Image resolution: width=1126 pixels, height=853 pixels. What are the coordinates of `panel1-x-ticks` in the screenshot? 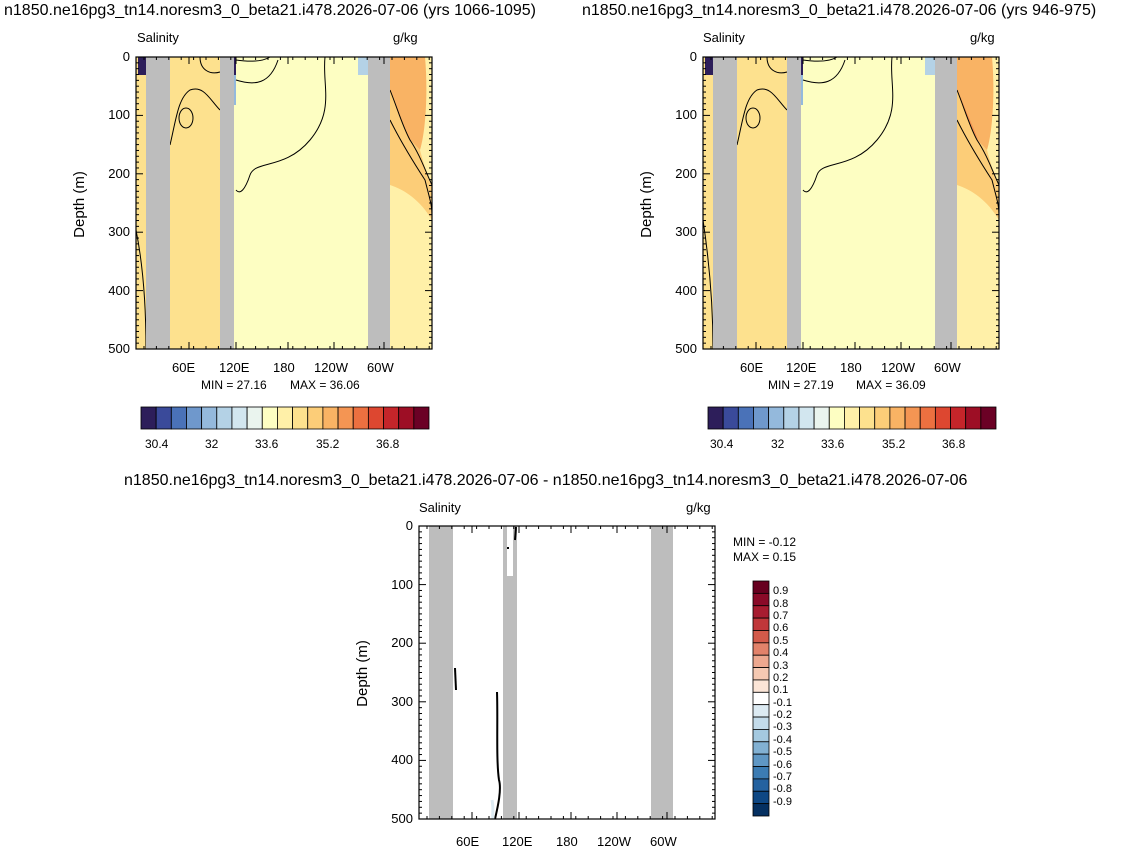 It's located at (286, 203).